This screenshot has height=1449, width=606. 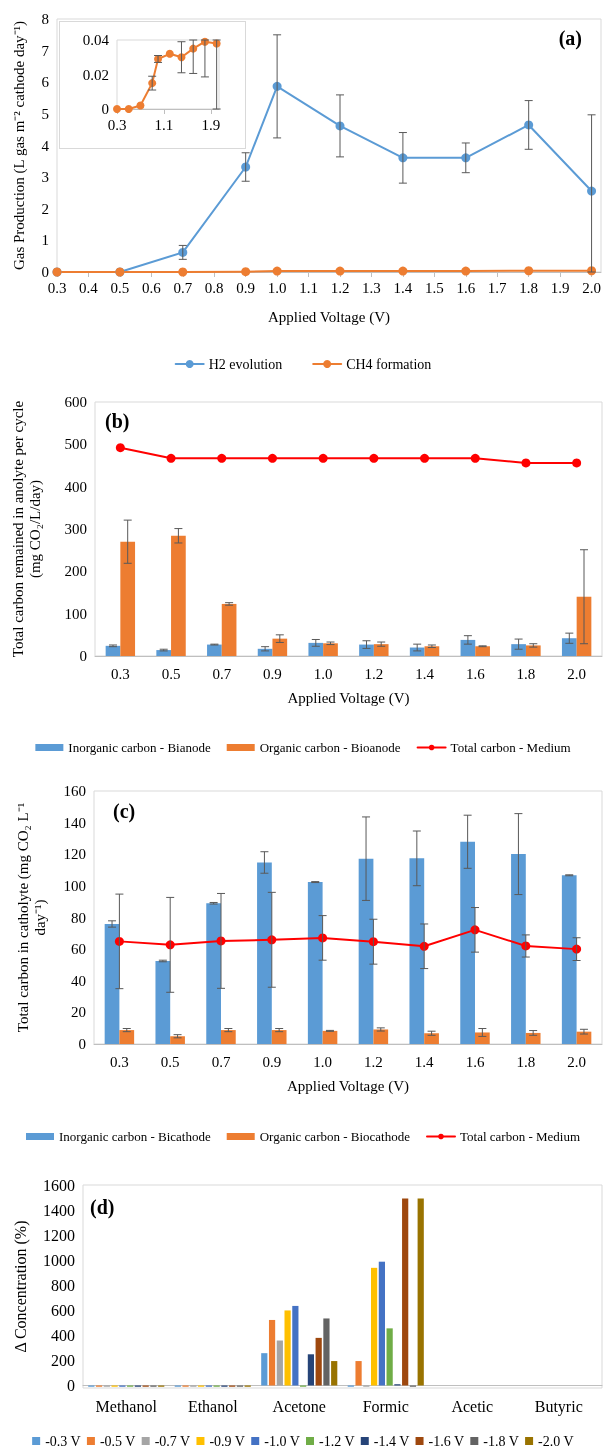 What do you see at coordinates (117, 421) in the screenshot?
I see `annotation: (b)` at bounding box center [117, 421].